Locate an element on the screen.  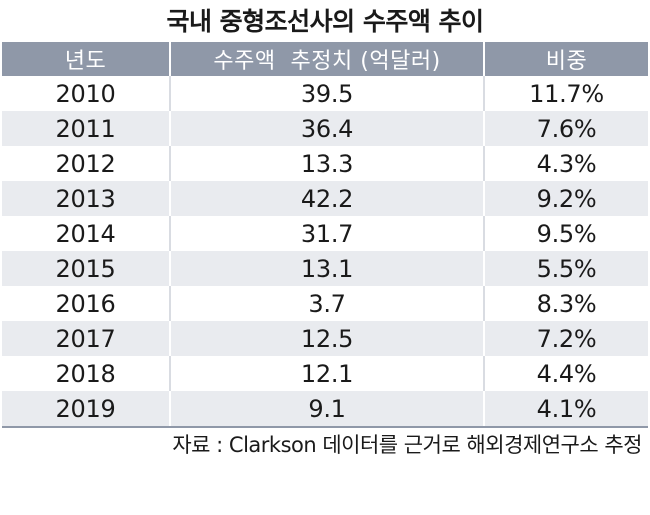
header-amount: 수주액 추정치 (억달러) is located at coordinates (326, 59).